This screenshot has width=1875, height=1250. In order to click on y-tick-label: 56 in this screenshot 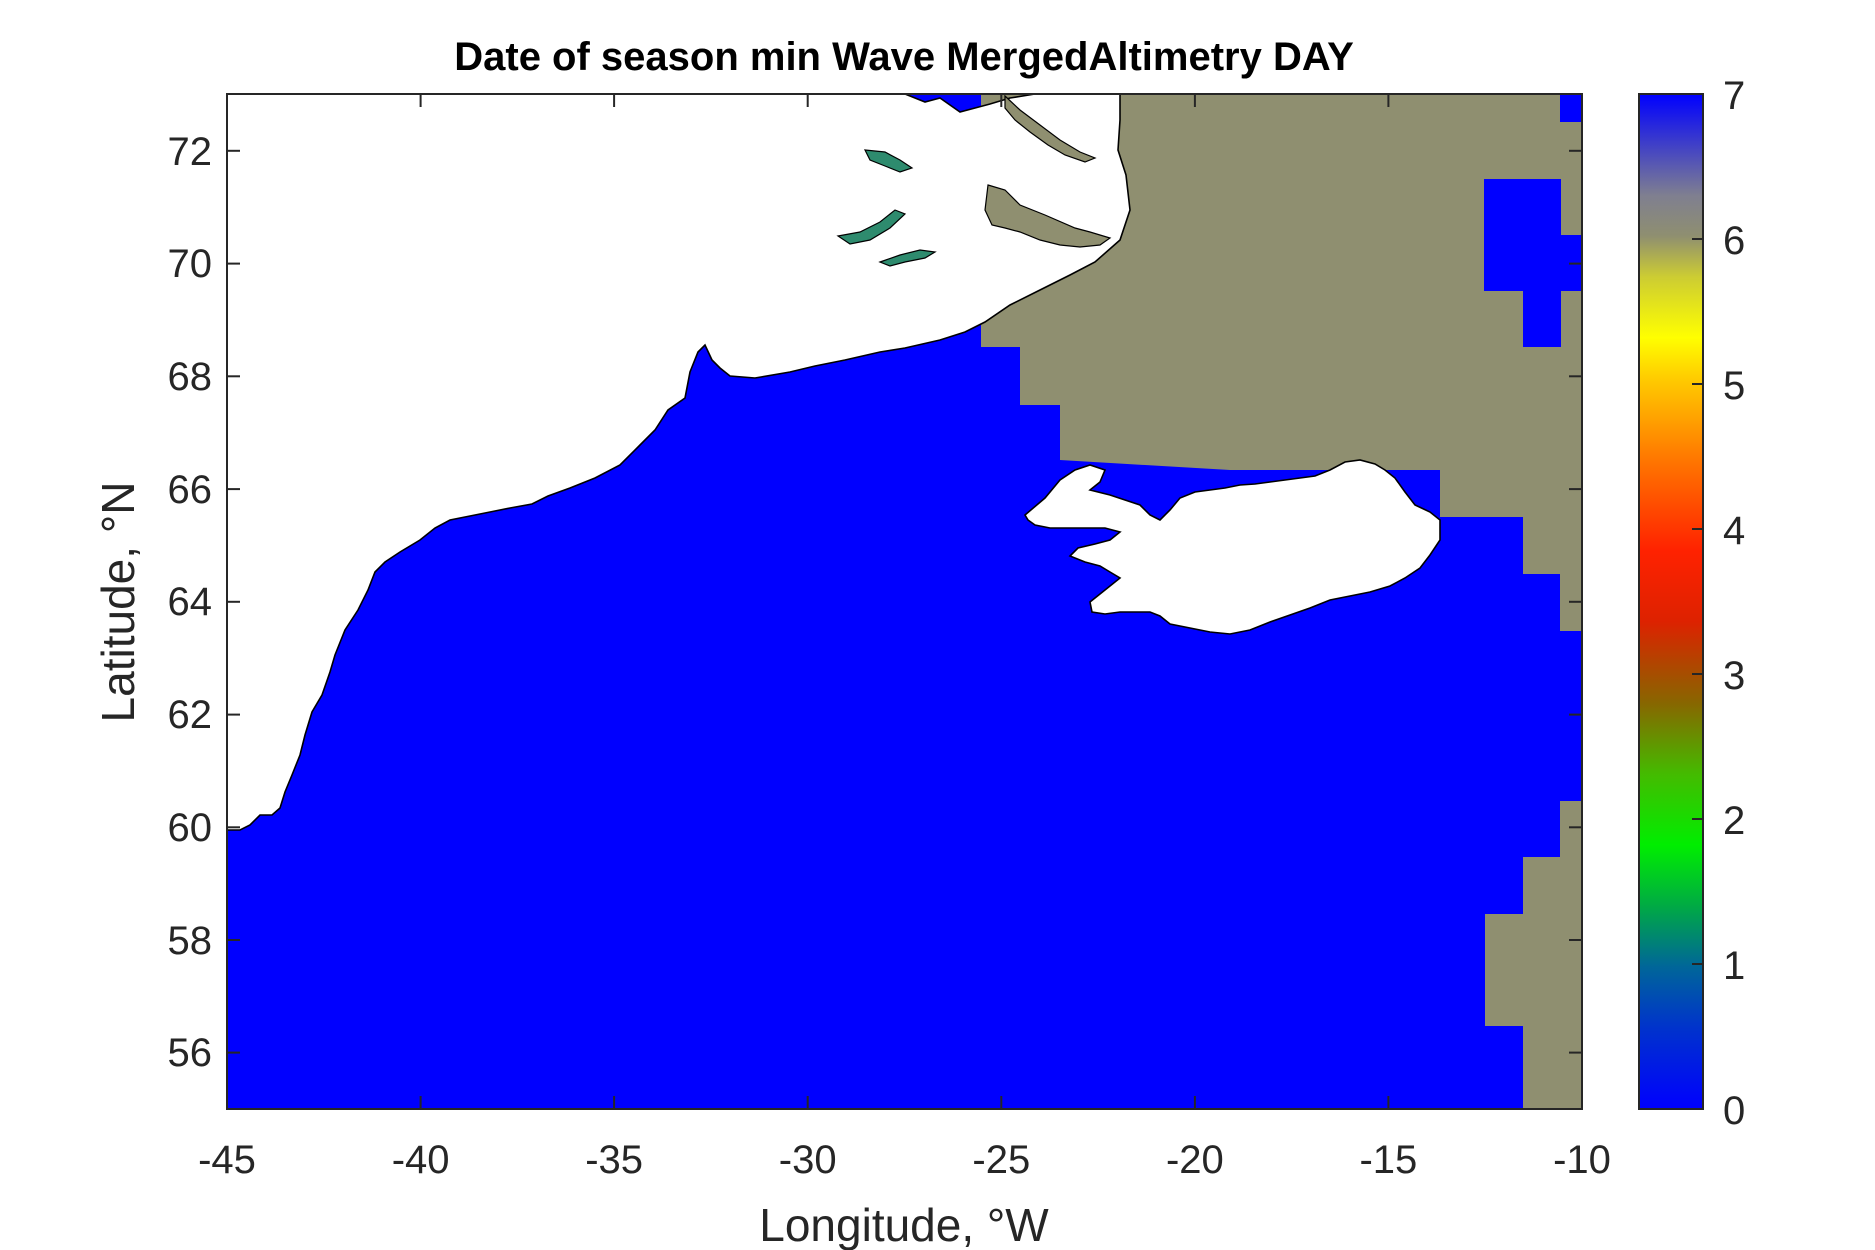, I will do `click(190, 1053)`.